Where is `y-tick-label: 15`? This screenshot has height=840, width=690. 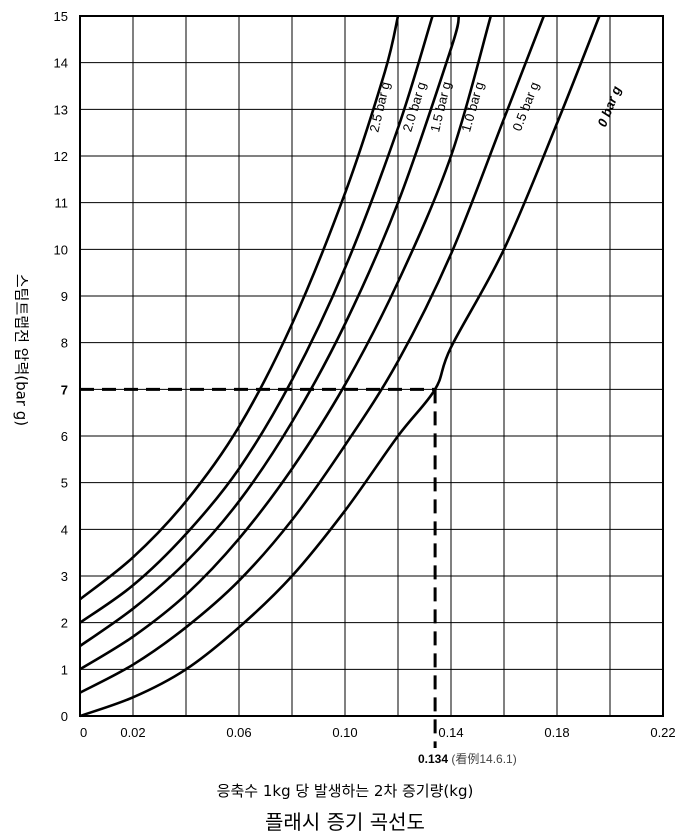 y-tick-label: 15 is located at coordinates (61, 16).